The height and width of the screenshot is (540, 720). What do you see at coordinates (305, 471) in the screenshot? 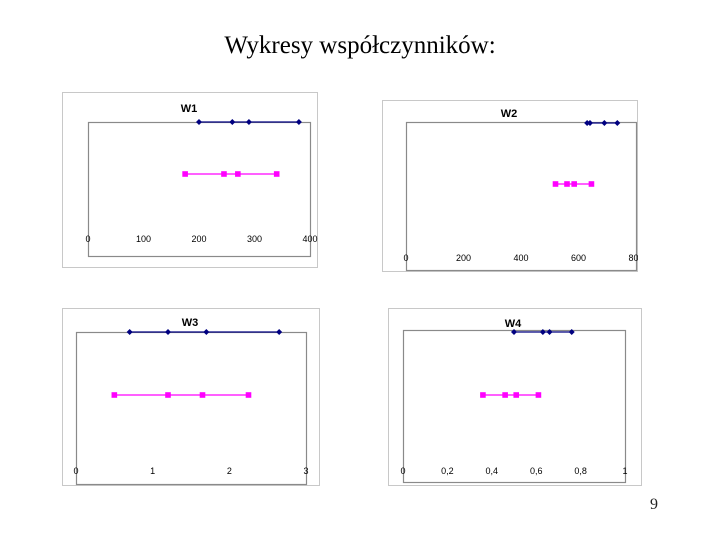
I see `x-tick-label: 3` at bounding box center [305, 471].